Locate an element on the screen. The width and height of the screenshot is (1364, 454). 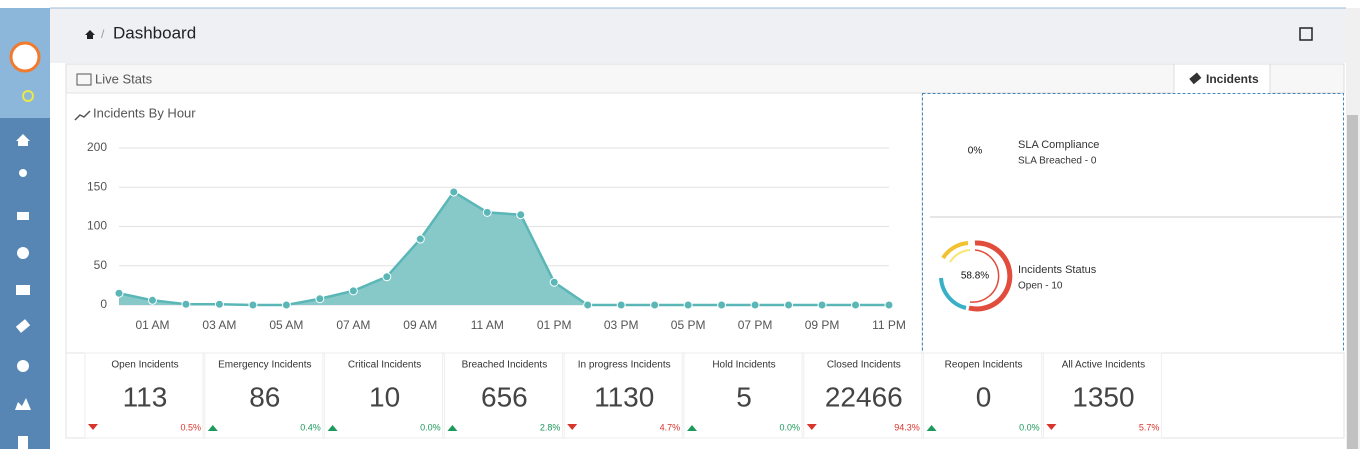
status-donut is located at coordinates (976, 276).